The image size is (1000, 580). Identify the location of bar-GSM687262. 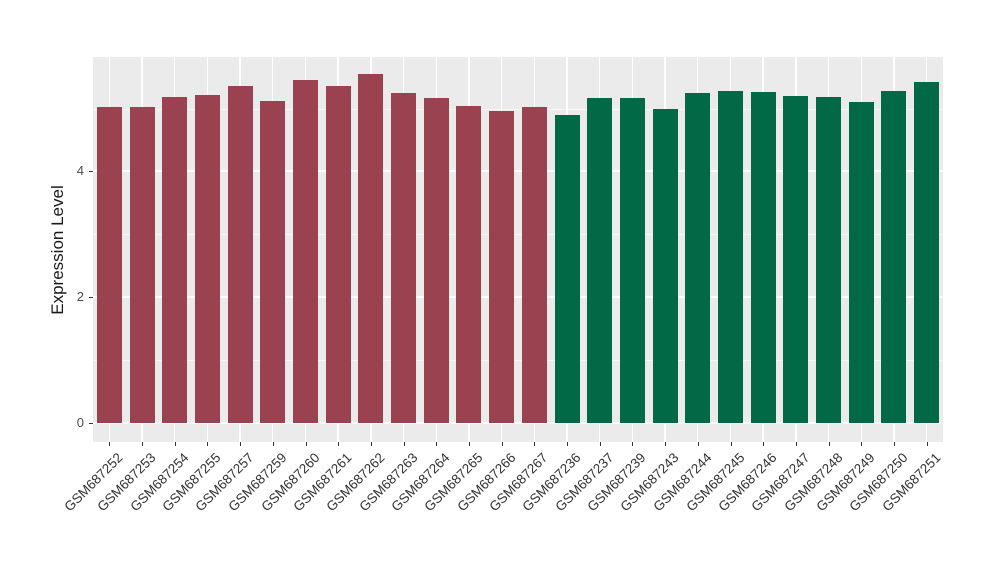
(371, 248).